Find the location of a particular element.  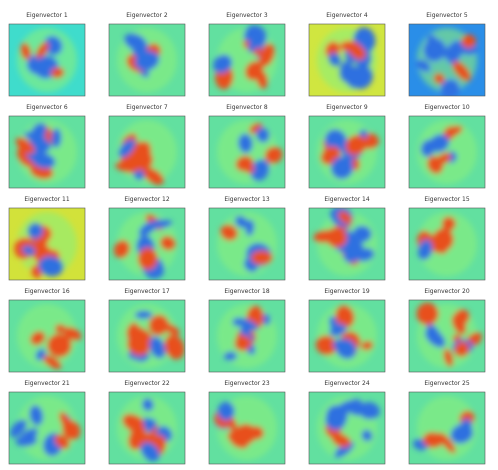

panel-title: Eigenvector 18 is located at coordinates (247, 291).